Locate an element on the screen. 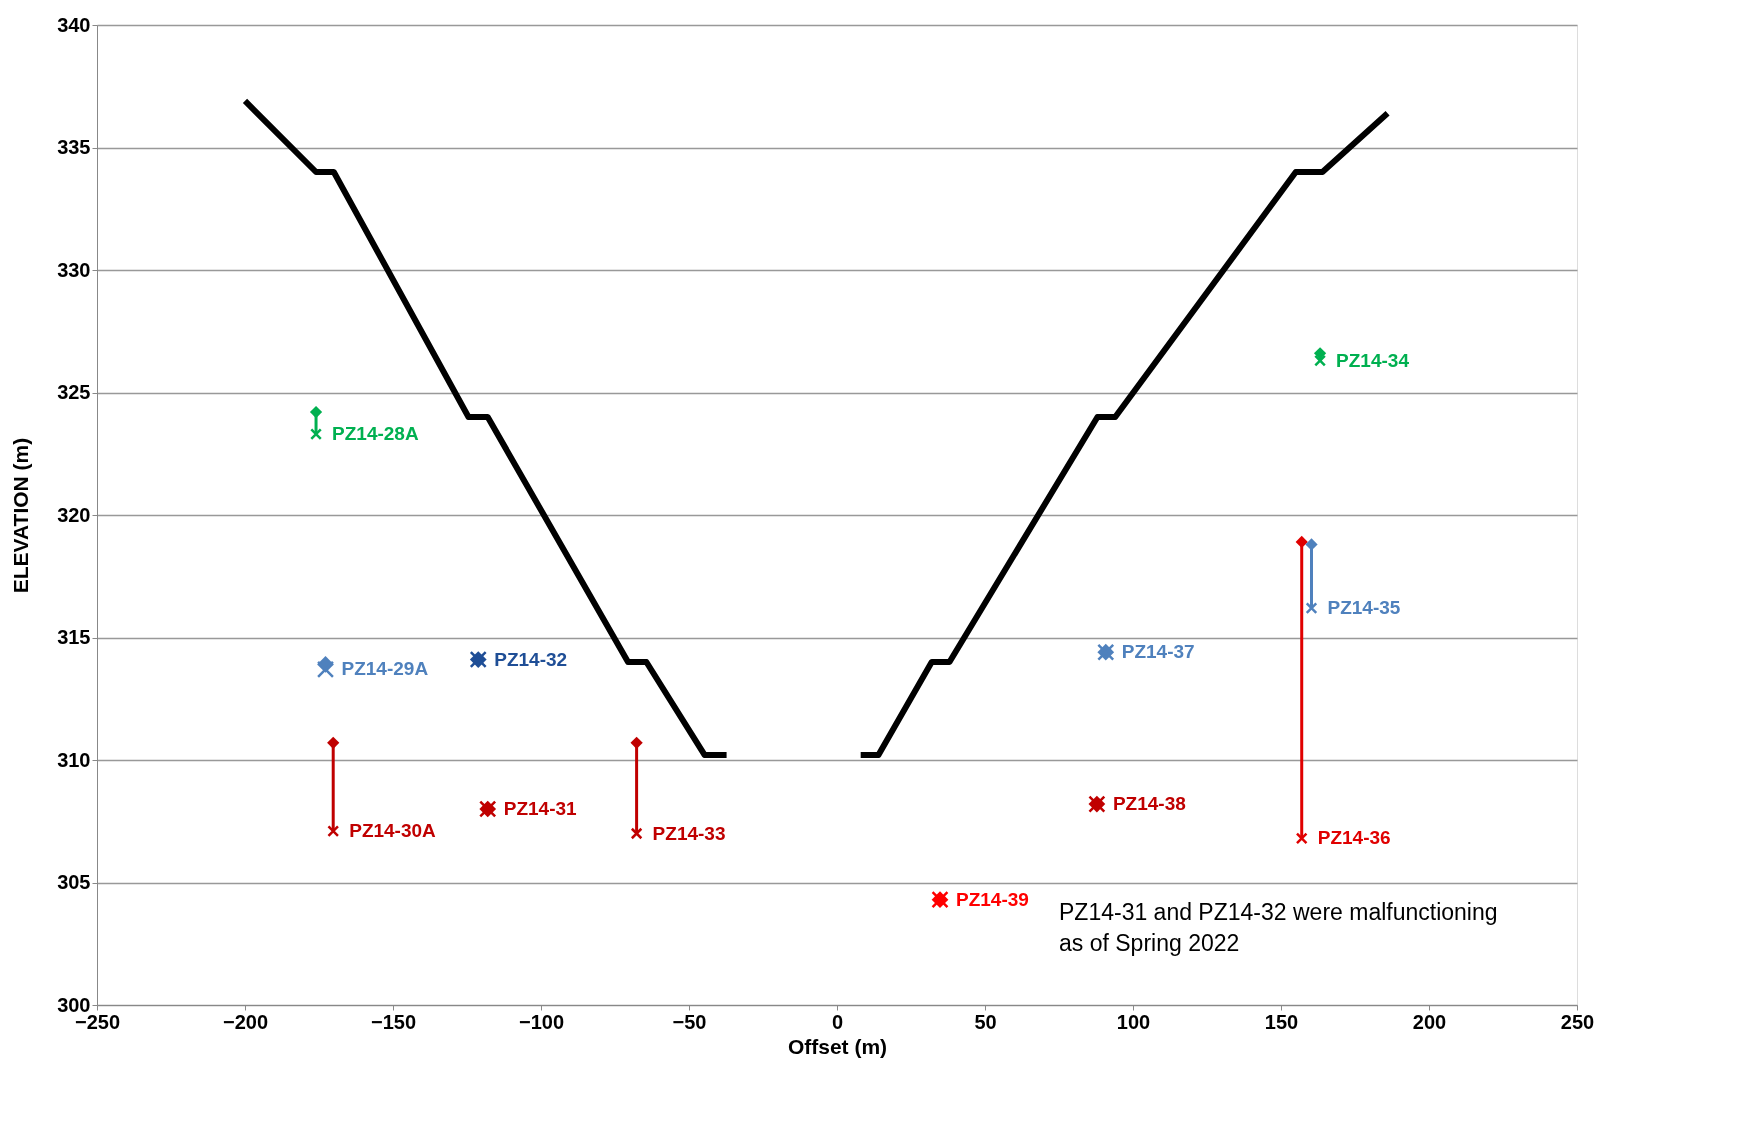 This screenshot has width=1743, height=1129. annotation: PZ14-28A is located at coordinates (375, 434).